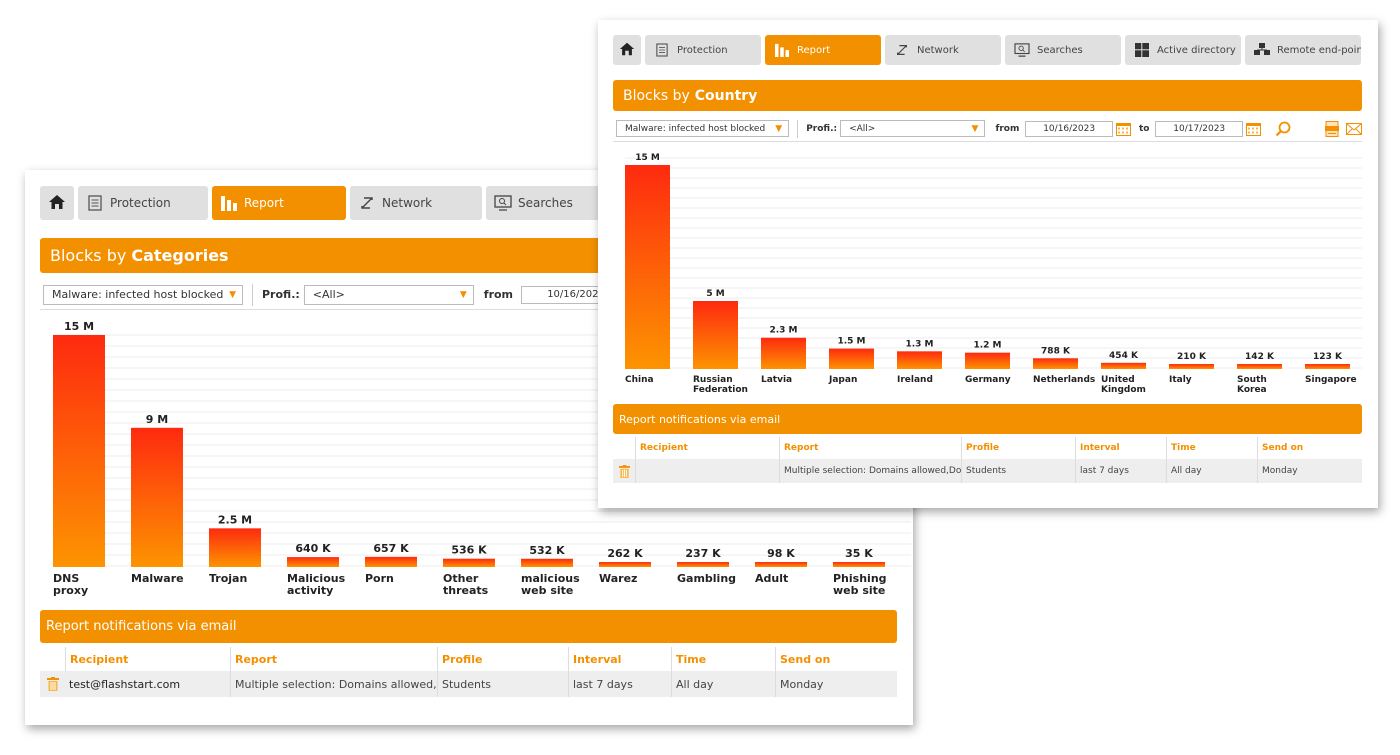 This screenshot has height=755, width=1400. I want to click on email-icon, so click(1354, 128).